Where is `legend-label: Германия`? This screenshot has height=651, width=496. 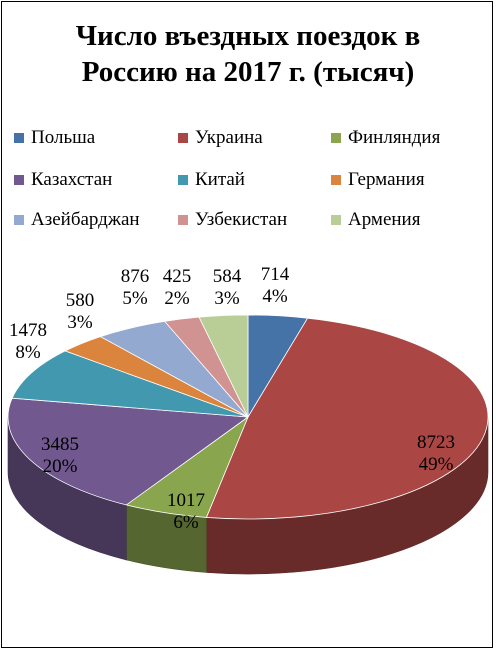 legend-label: Германия is located at coordinates (386, 179).